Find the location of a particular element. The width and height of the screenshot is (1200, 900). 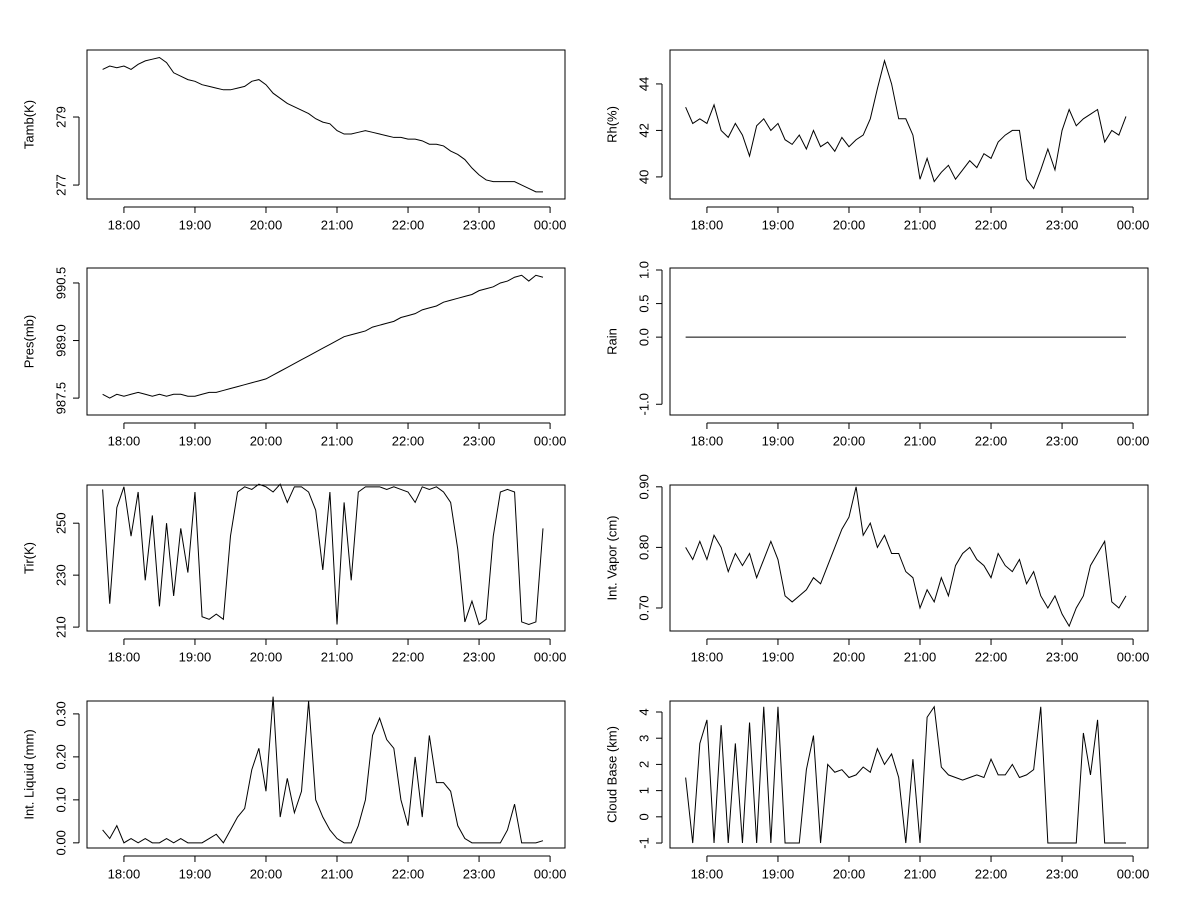

y-tick-label: 0.70 is located at coordinates (643, 607).